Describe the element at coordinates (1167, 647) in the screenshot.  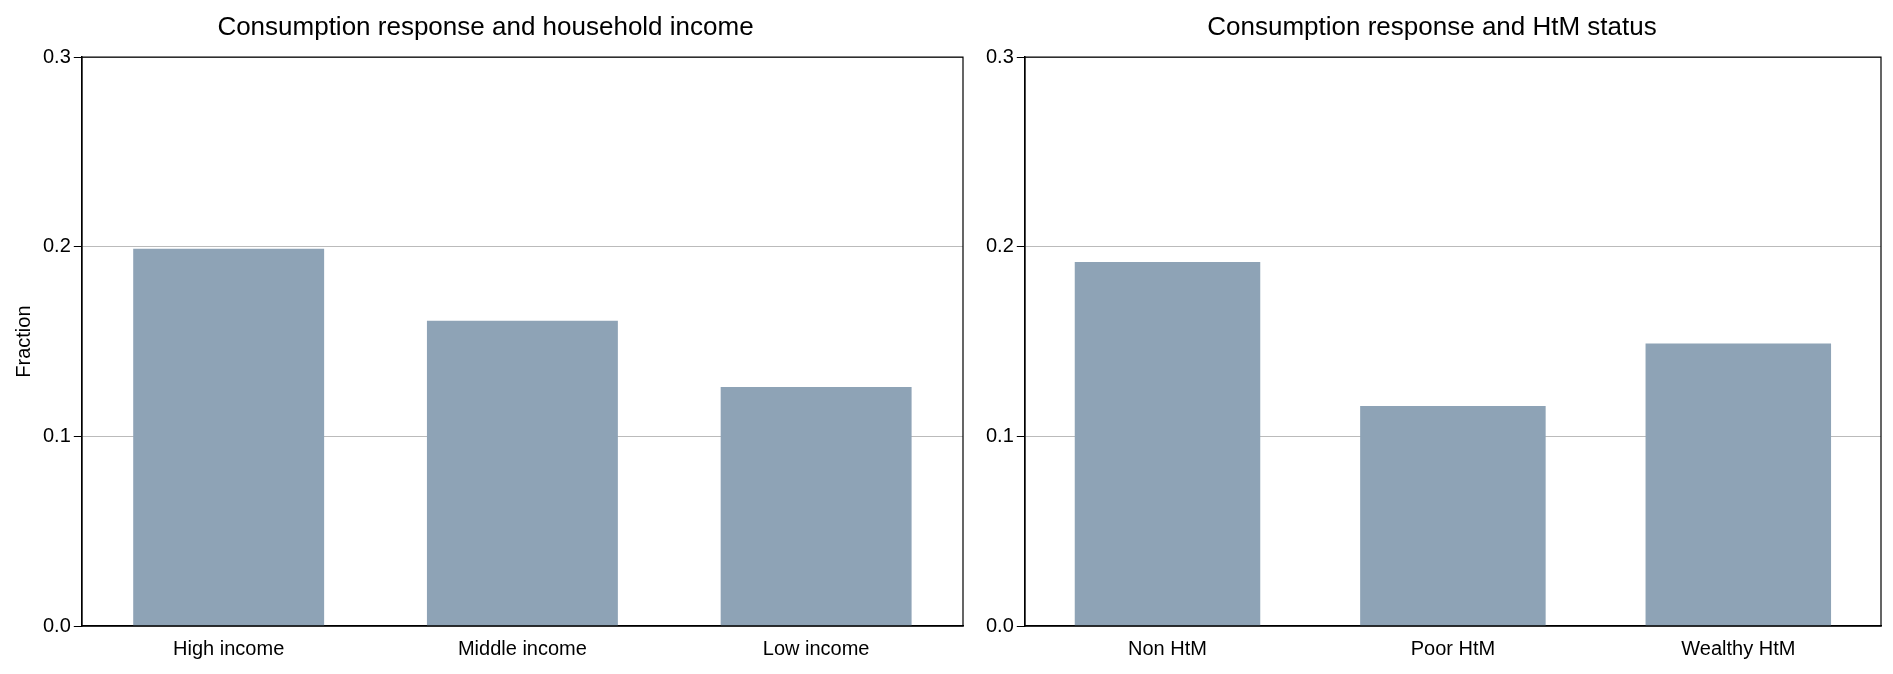
I see `x-tick-label: Non HtM` at that location.